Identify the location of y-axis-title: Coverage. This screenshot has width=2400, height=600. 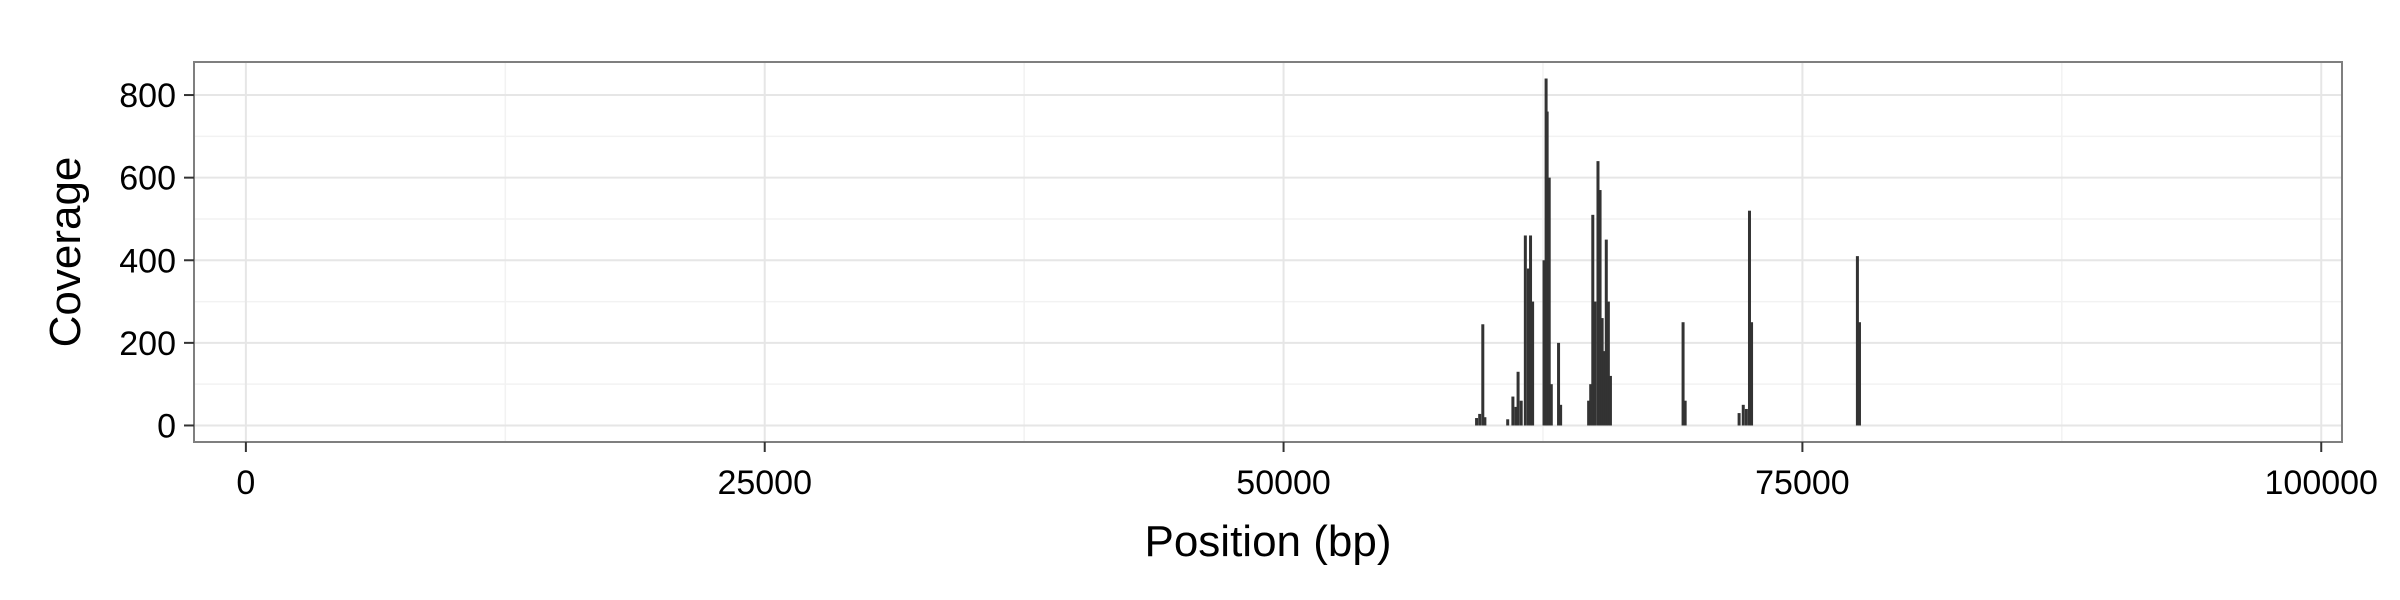
(65, 252).